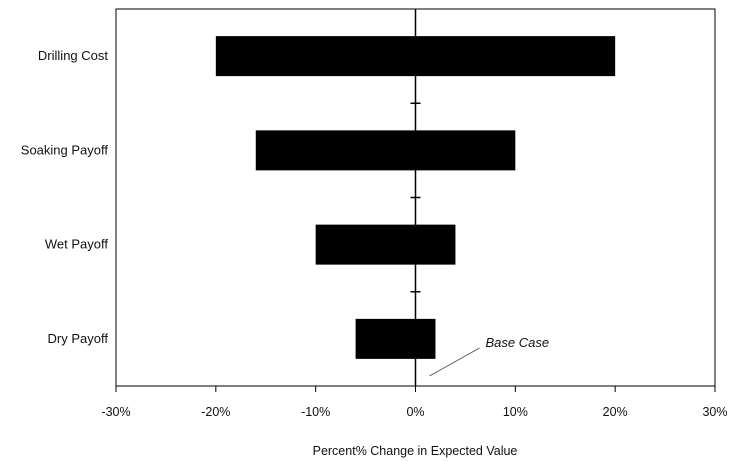 This screenshot has height=461, width=736. What do you see at coordinates (714, 412) in the screenshot?
I see `x-tick-label: 30%` at bounding box center [714, 412].